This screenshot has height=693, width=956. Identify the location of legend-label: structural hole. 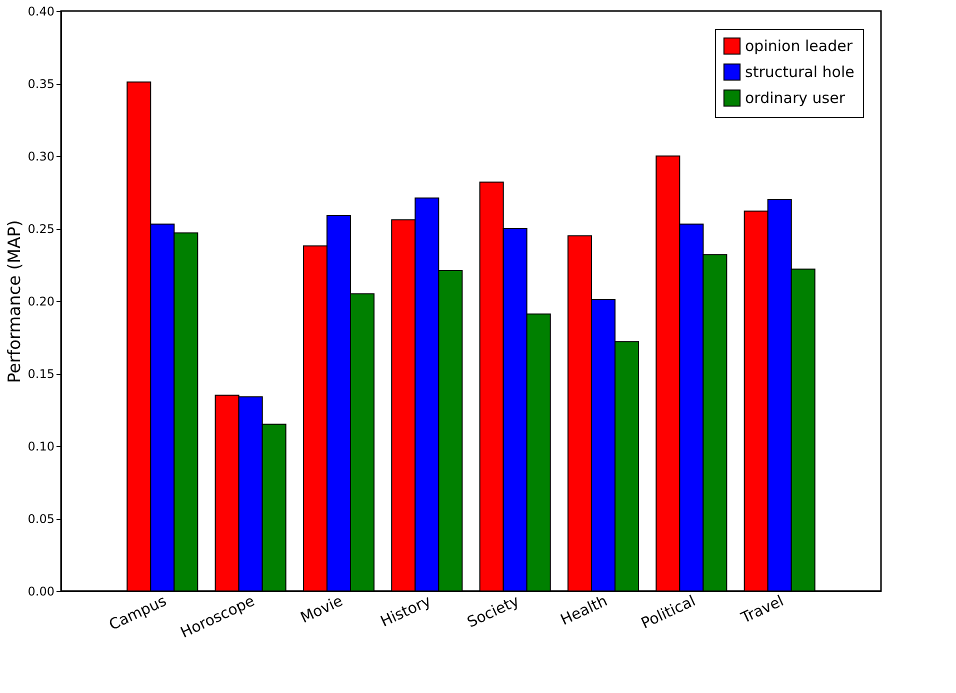
(799, 72).